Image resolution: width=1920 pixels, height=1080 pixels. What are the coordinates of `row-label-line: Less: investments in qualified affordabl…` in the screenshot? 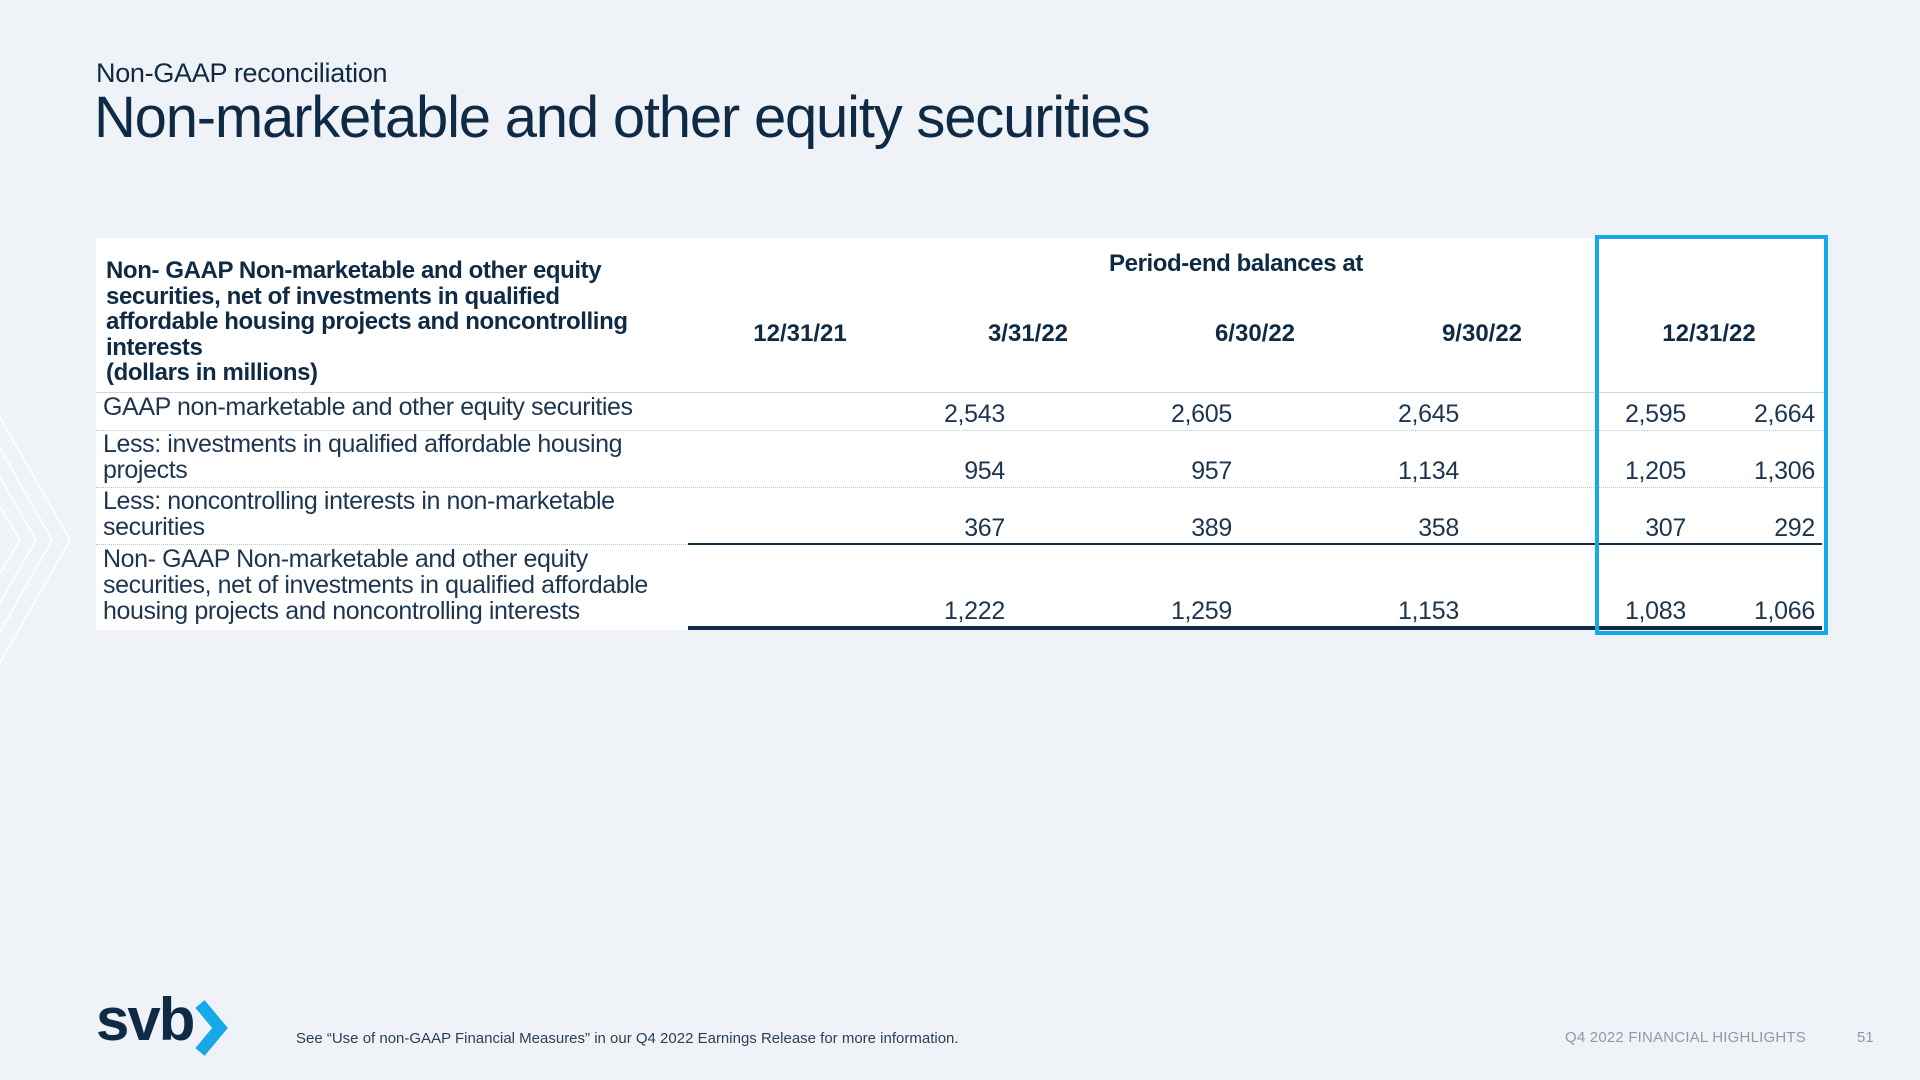 It's located at (363, 444).